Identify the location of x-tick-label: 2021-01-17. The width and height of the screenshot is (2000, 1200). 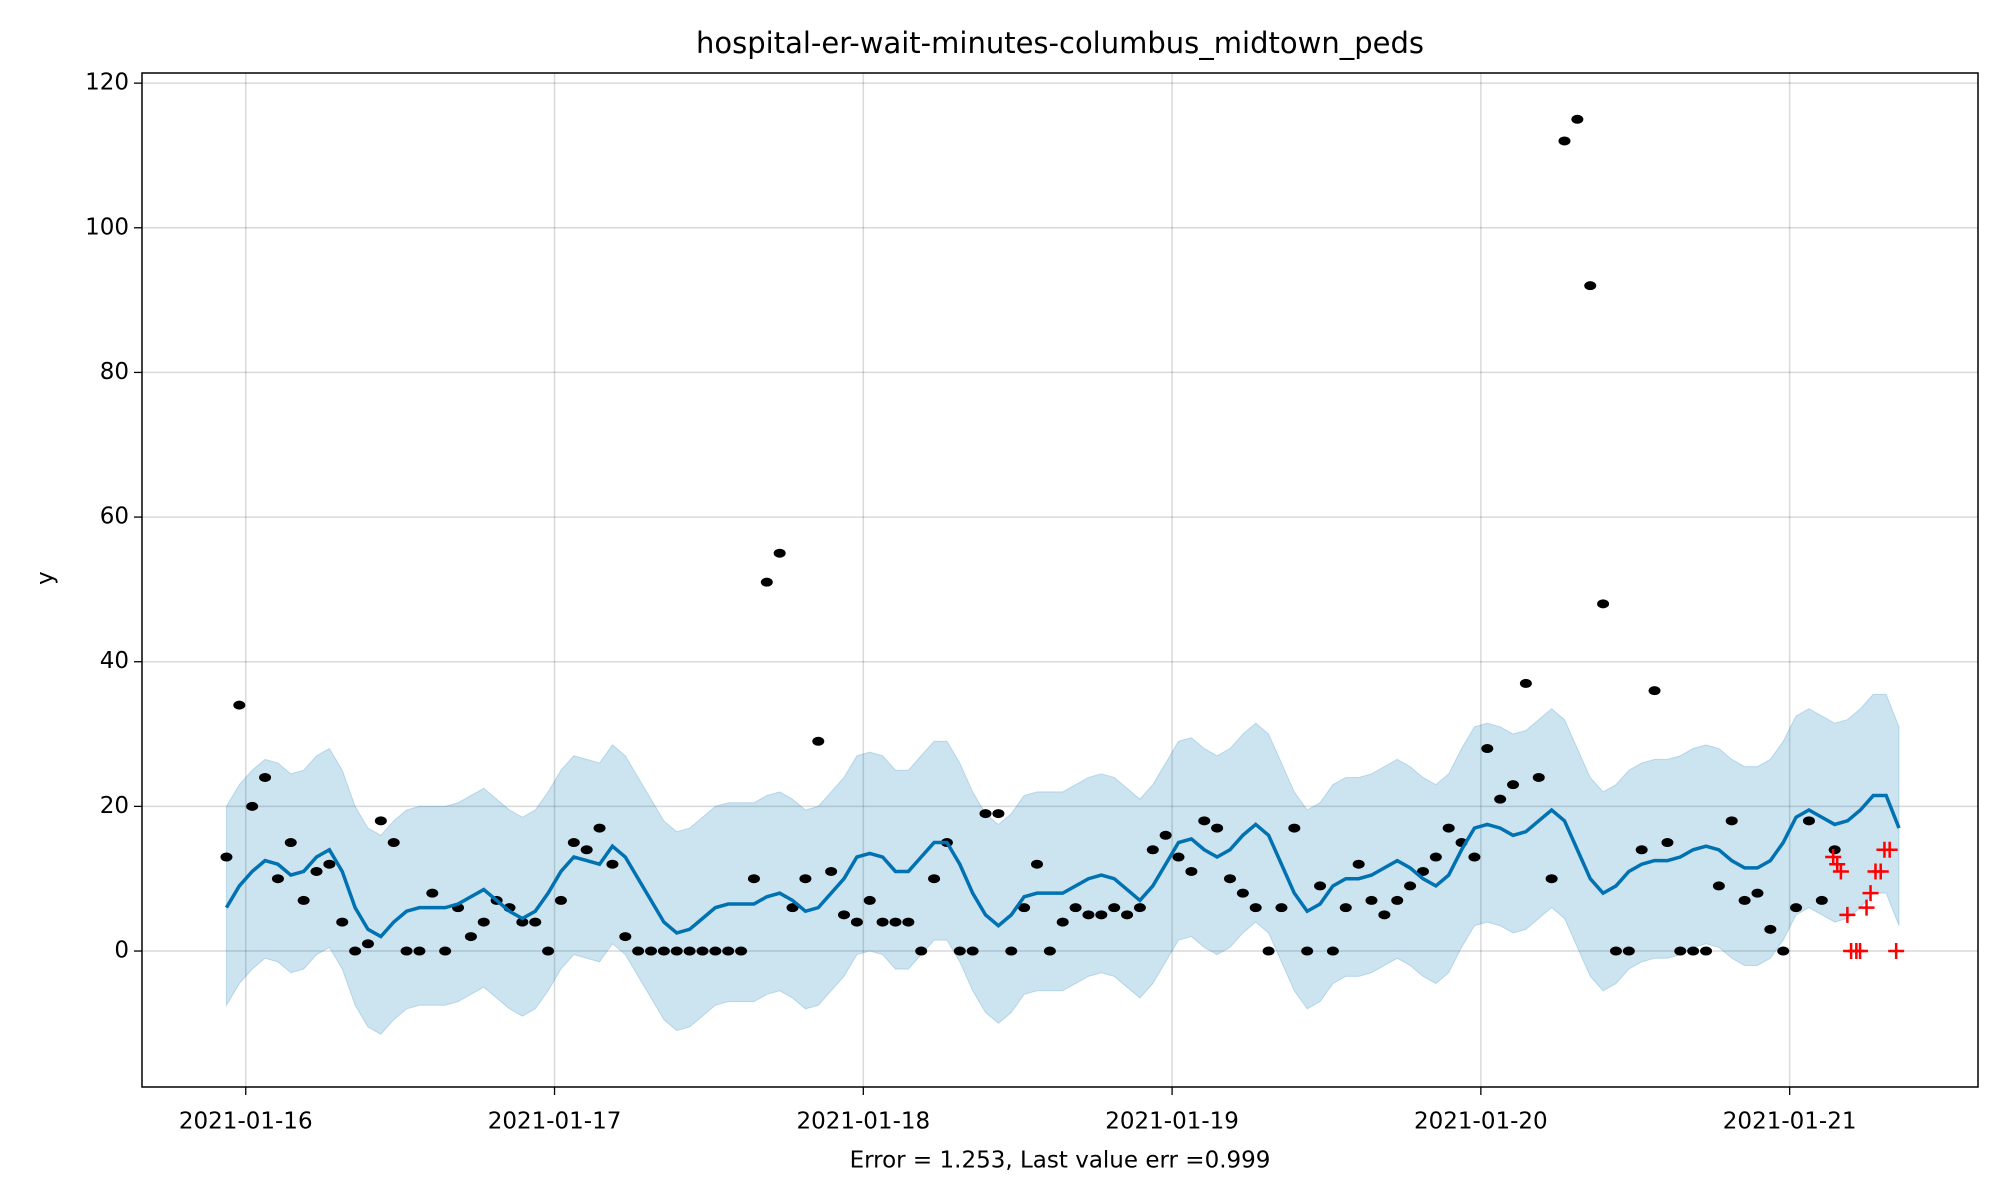
(555, 1122).